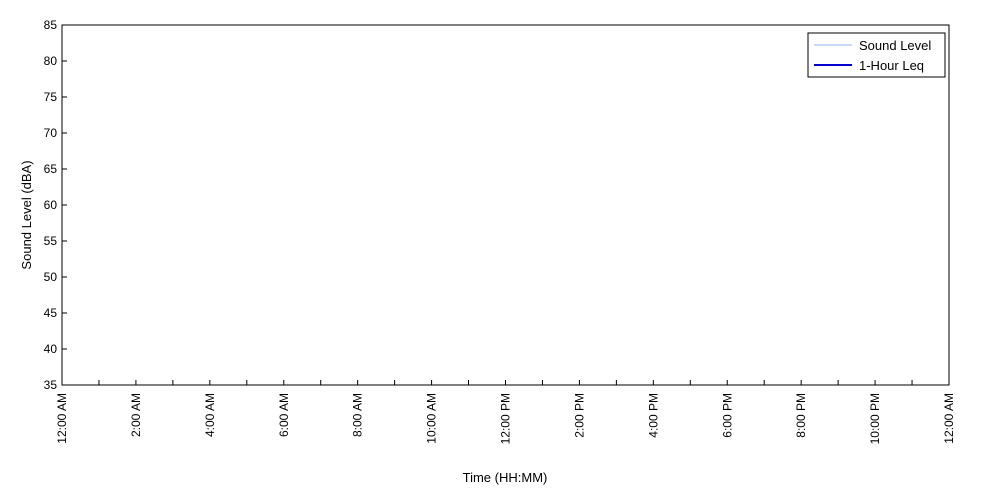  Describe the element at coordinates (51, 133) in the screenshot. I see `y-tick-label: 70` at that location.